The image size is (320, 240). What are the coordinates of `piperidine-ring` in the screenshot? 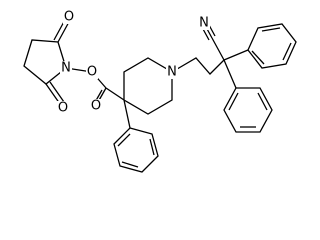 It's located at (148, 86).